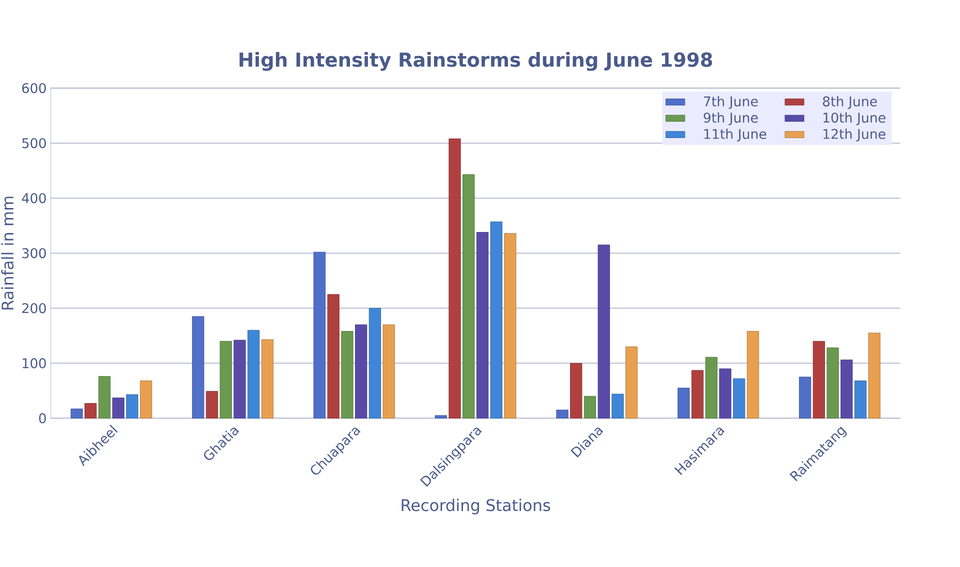 This screenshot has height=567, width=960. What do you see at coordinates (34, 198) in the screenshot?
I see `y-tick-label: 400` at bounding box center [34, 198].